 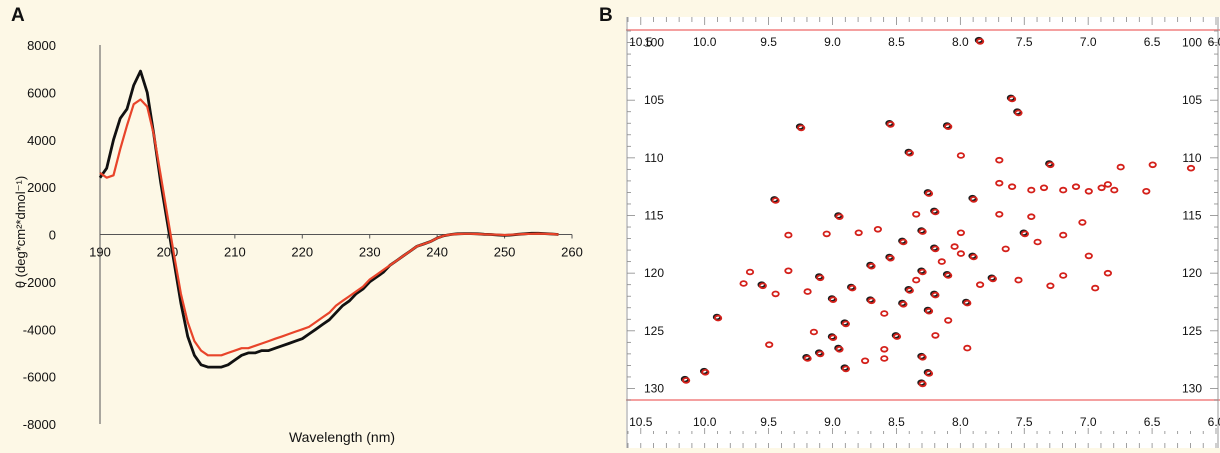 I want to click on y-tick-label: 0, so click(x=52, y=235).